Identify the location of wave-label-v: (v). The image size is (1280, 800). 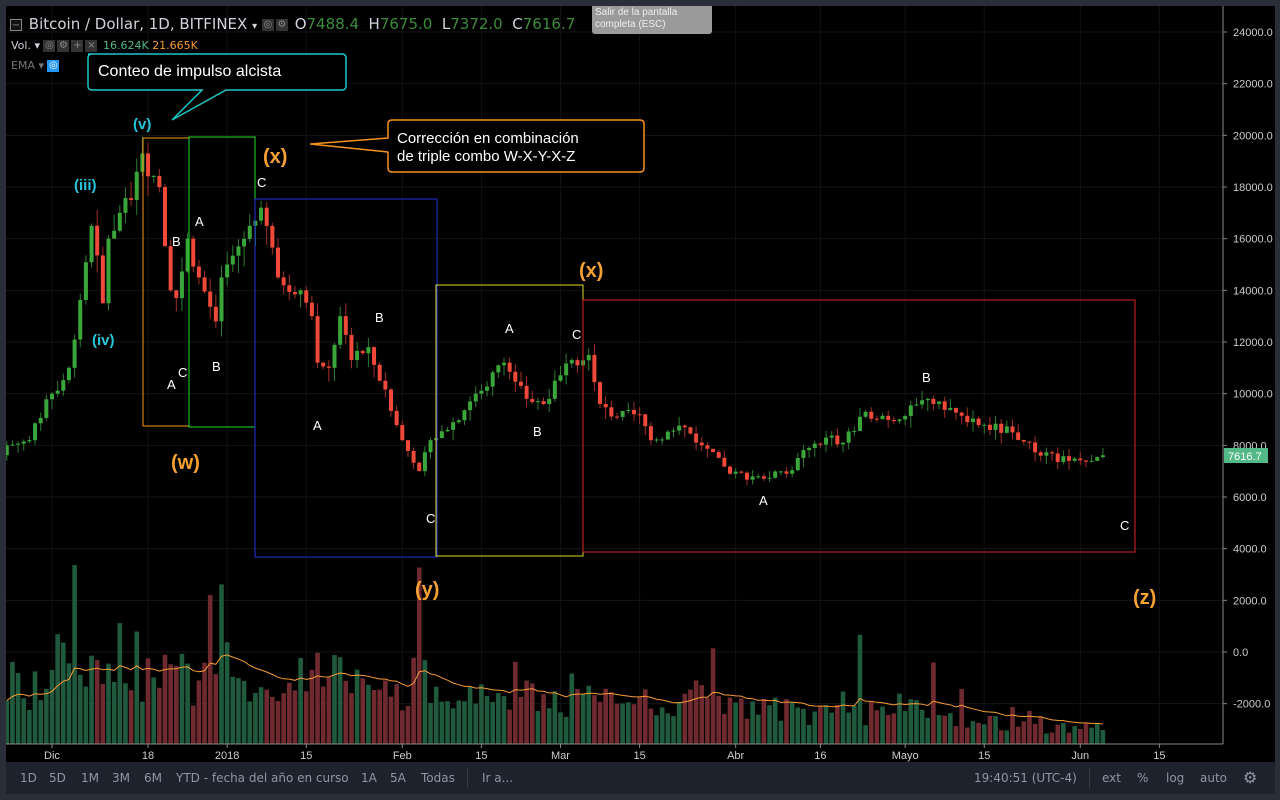
(142, 124).